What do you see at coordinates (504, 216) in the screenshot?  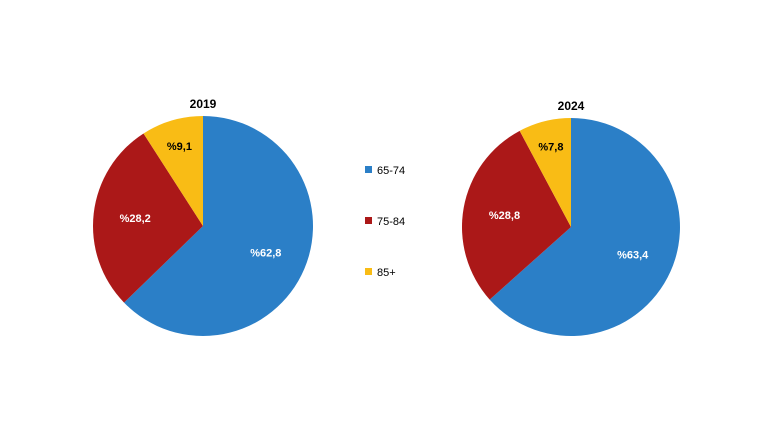 I see `slice-label-75-84: %28,8` at bounding box center [504, 216].